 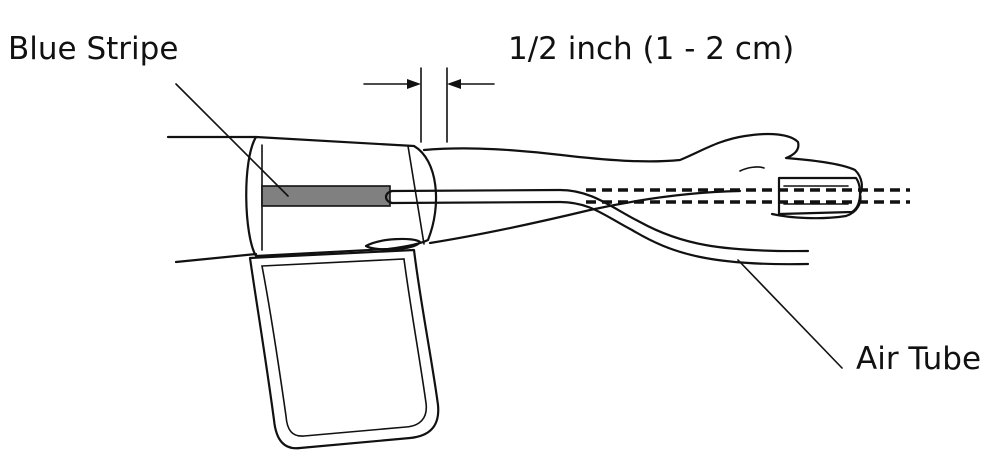 What do you see at coordinates (93, 49) in the screenshot?
I see `blue-stripe-label: Blue Stripe` at bounding box center [93, 49].